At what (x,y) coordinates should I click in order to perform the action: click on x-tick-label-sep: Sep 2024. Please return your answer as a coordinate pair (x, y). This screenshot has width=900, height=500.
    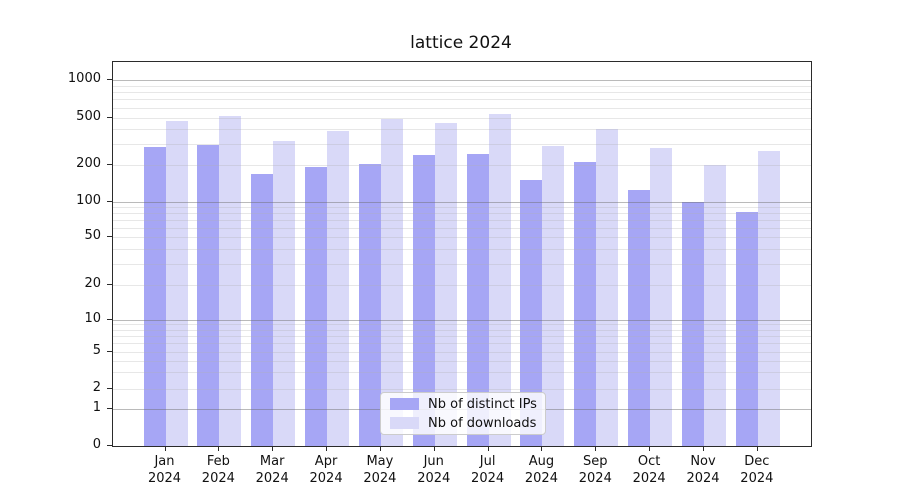
    Looking at the image, I should click on (595, 470).